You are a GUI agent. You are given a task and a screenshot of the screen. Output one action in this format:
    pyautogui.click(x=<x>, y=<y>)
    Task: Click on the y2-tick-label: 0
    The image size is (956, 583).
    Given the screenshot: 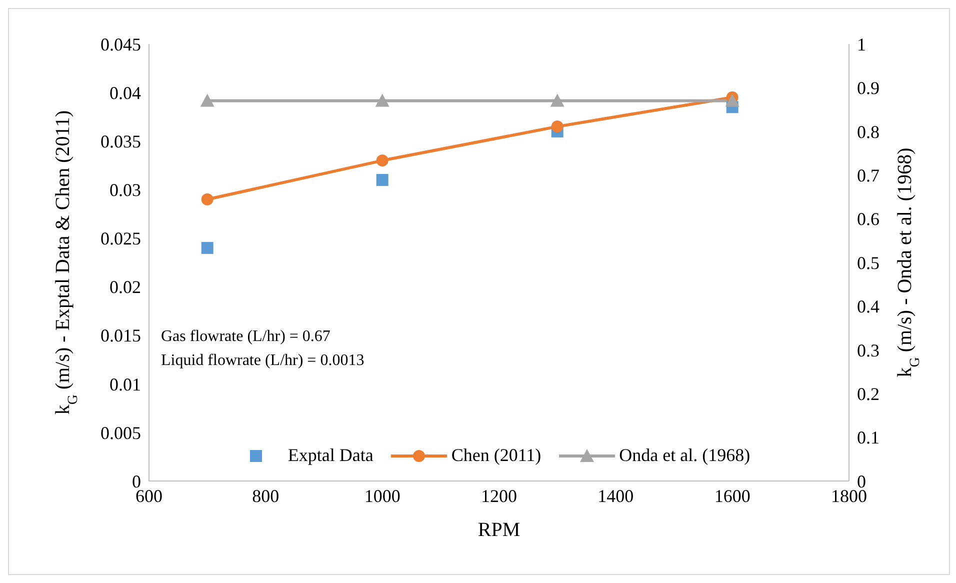 What is the action you would take?
    pyautogui.click(x=861, y=481)
    